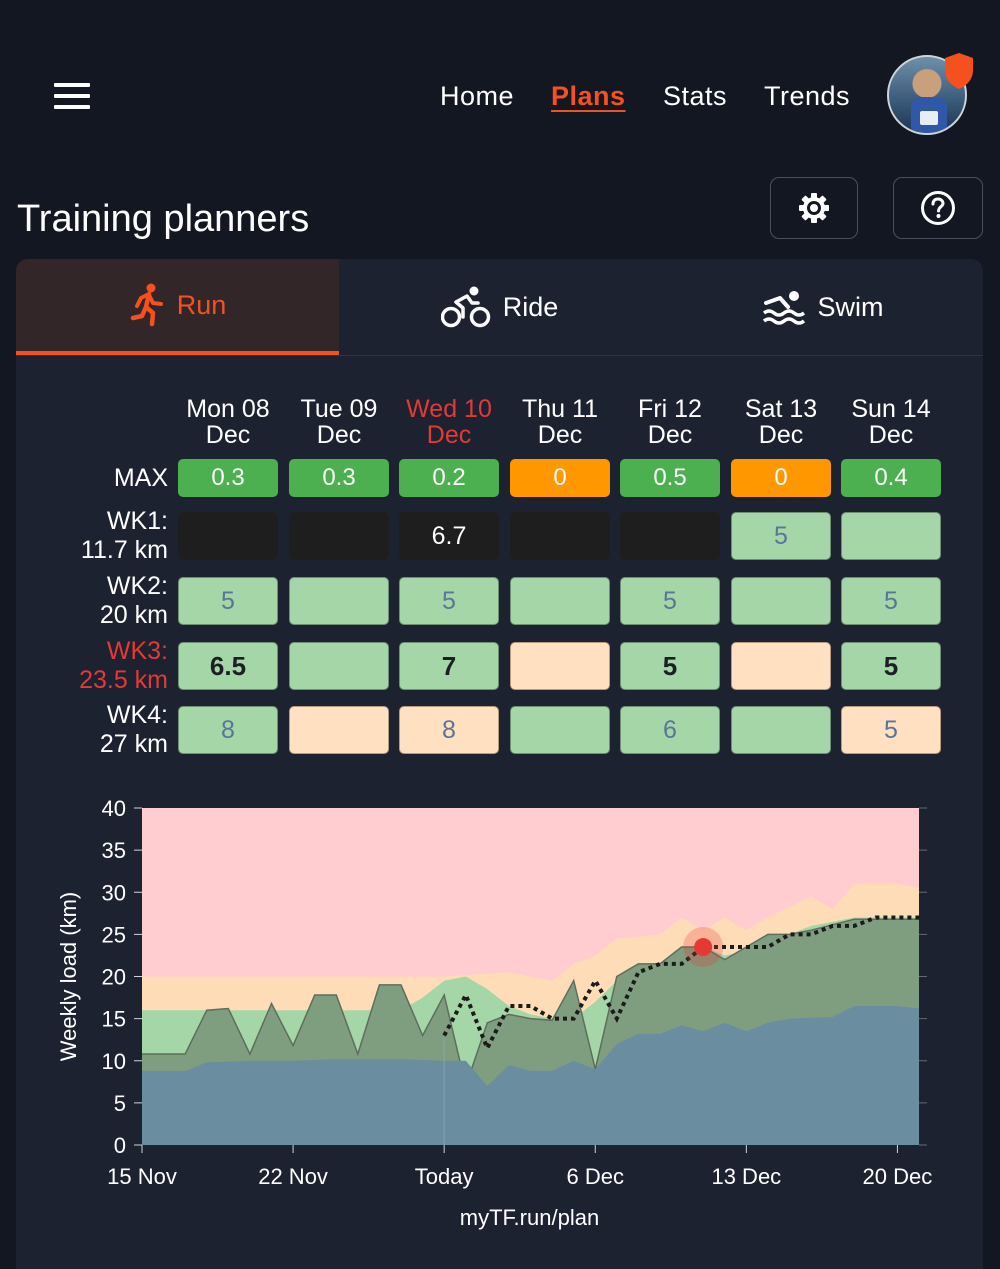 This screenshot has height=1269, width=1000. Describe the element at coordinates (142, 1176) in the screenshot. I see `x-tick-label: 15 Nov` at that location.